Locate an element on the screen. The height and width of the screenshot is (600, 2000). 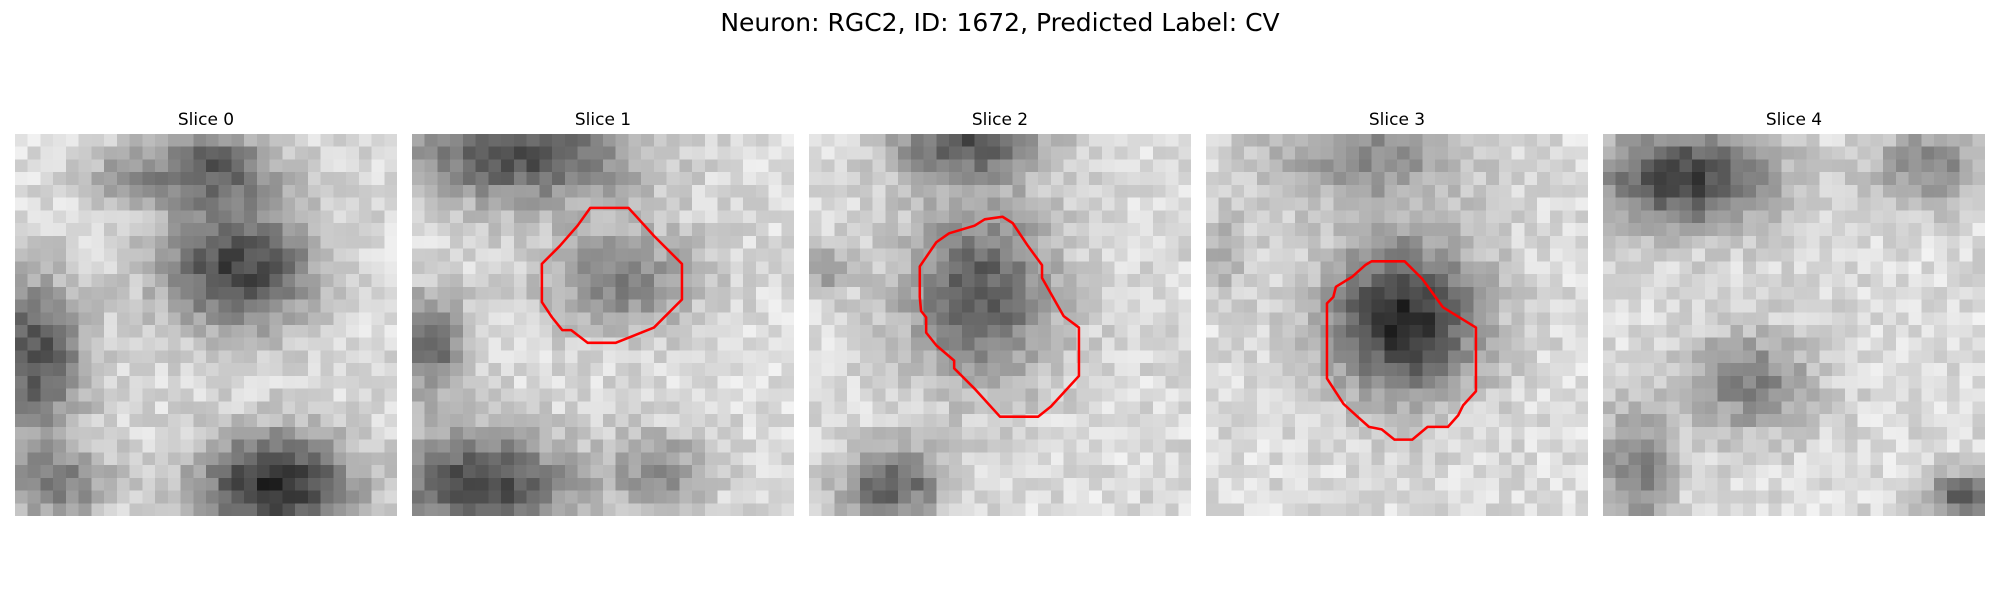
slice-panel-0: Slice 0 is located at coordinates (206, 313).